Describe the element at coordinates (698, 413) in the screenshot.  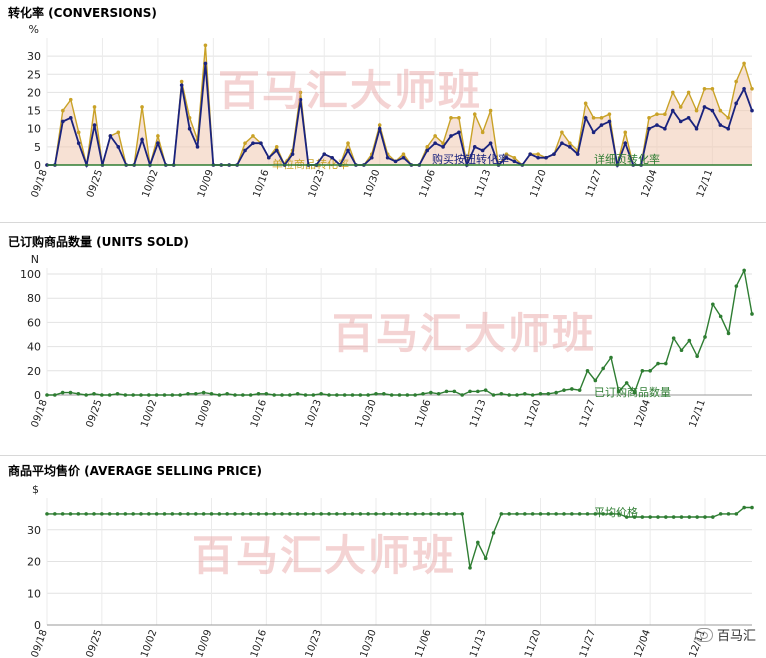
I see `x-tick-label: 12/11` at that location.